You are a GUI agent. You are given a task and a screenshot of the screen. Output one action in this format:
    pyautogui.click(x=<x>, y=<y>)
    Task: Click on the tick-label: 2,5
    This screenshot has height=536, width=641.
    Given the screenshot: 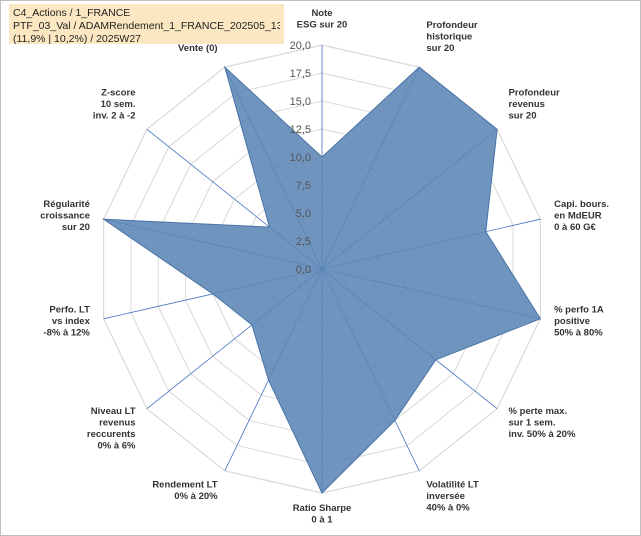 What is the action you would take?
    pyautogui.click(x=303, y=242)
    